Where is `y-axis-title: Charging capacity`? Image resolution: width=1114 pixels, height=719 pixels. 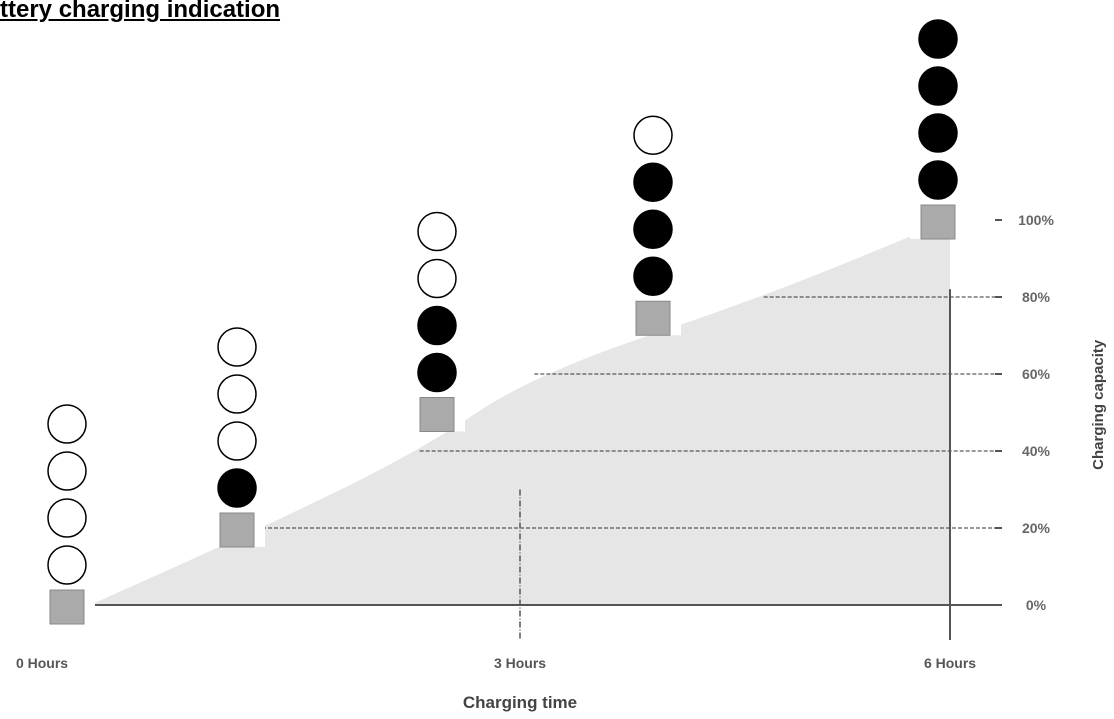 y-axis-title: Charging capacity is located at coordinates (1098, 404).